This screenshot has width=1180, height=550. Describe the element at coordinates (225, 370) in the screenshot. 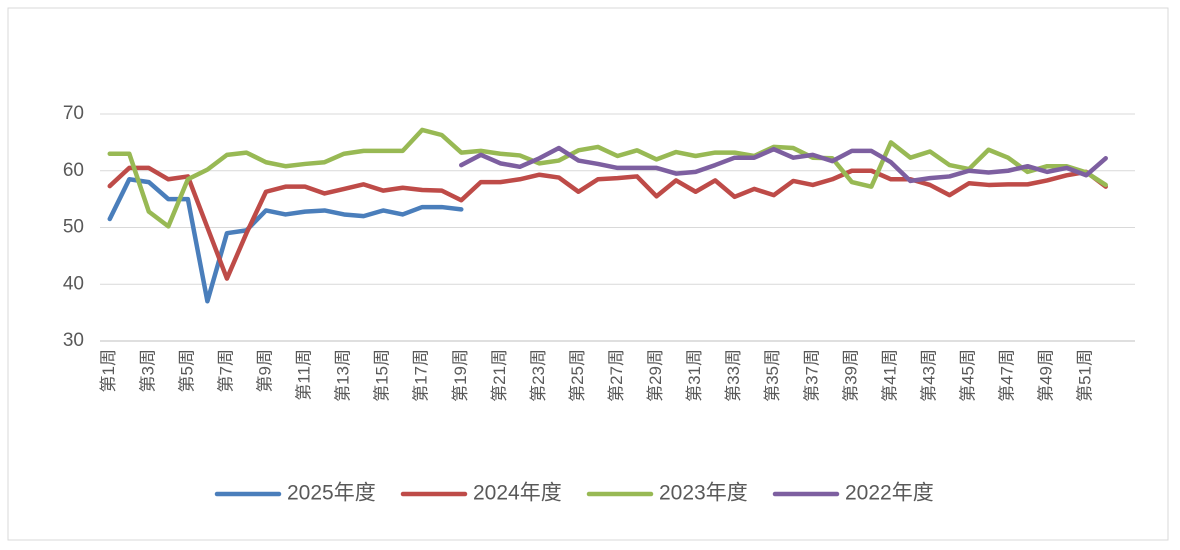

I see `x-tick-label: 第7周` at that location.